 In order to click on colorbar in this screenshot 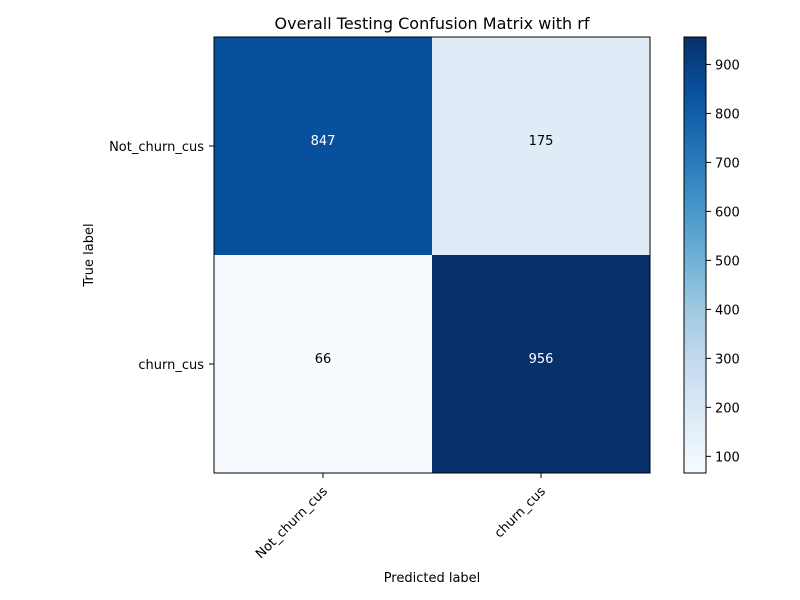, I will do `click(695, 255)`.